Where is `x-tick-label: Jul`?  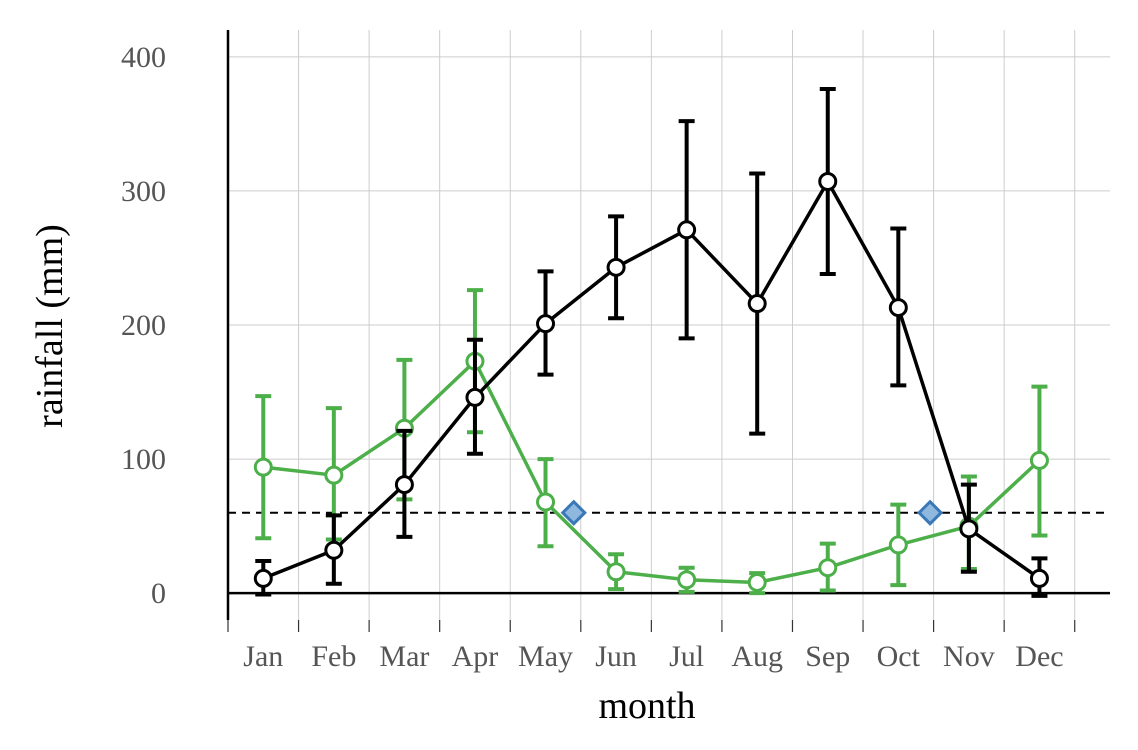 x-tick-label: Jul is located at coordinates (686, 656).